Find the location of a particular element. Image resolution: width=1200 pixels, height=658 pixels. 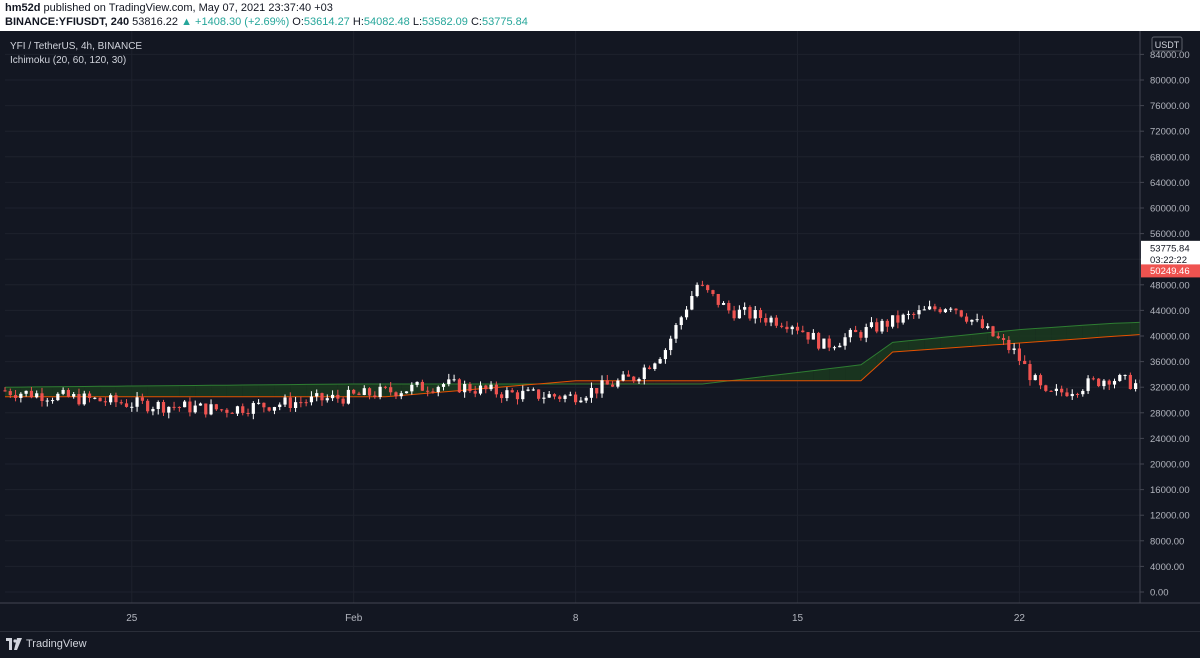

price-tick-label: 84000.00 is located at coordinates (1170, 55).